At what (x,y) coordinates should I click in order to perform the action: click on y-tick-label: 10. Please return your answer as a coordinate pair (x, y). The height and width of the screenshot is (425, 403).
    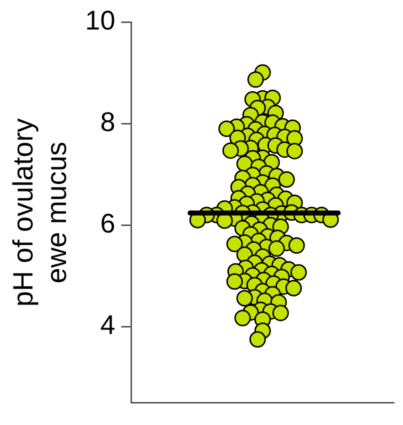
    Looking at the image, I should click on (100, 21).